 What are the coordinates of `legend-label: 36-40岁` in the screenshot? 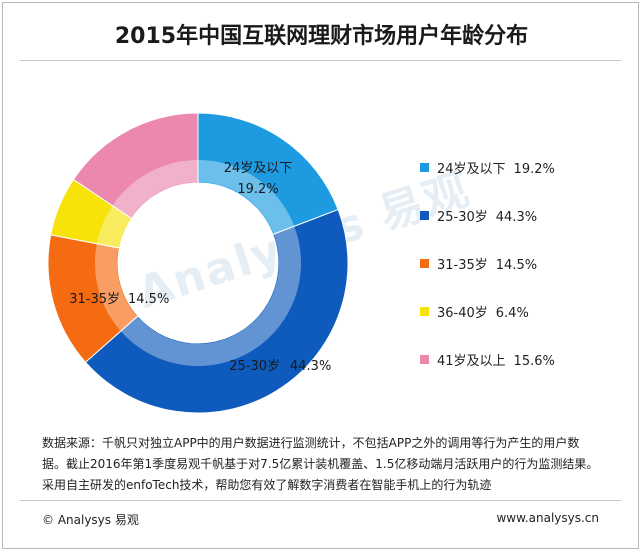 It's located at (462, 313).